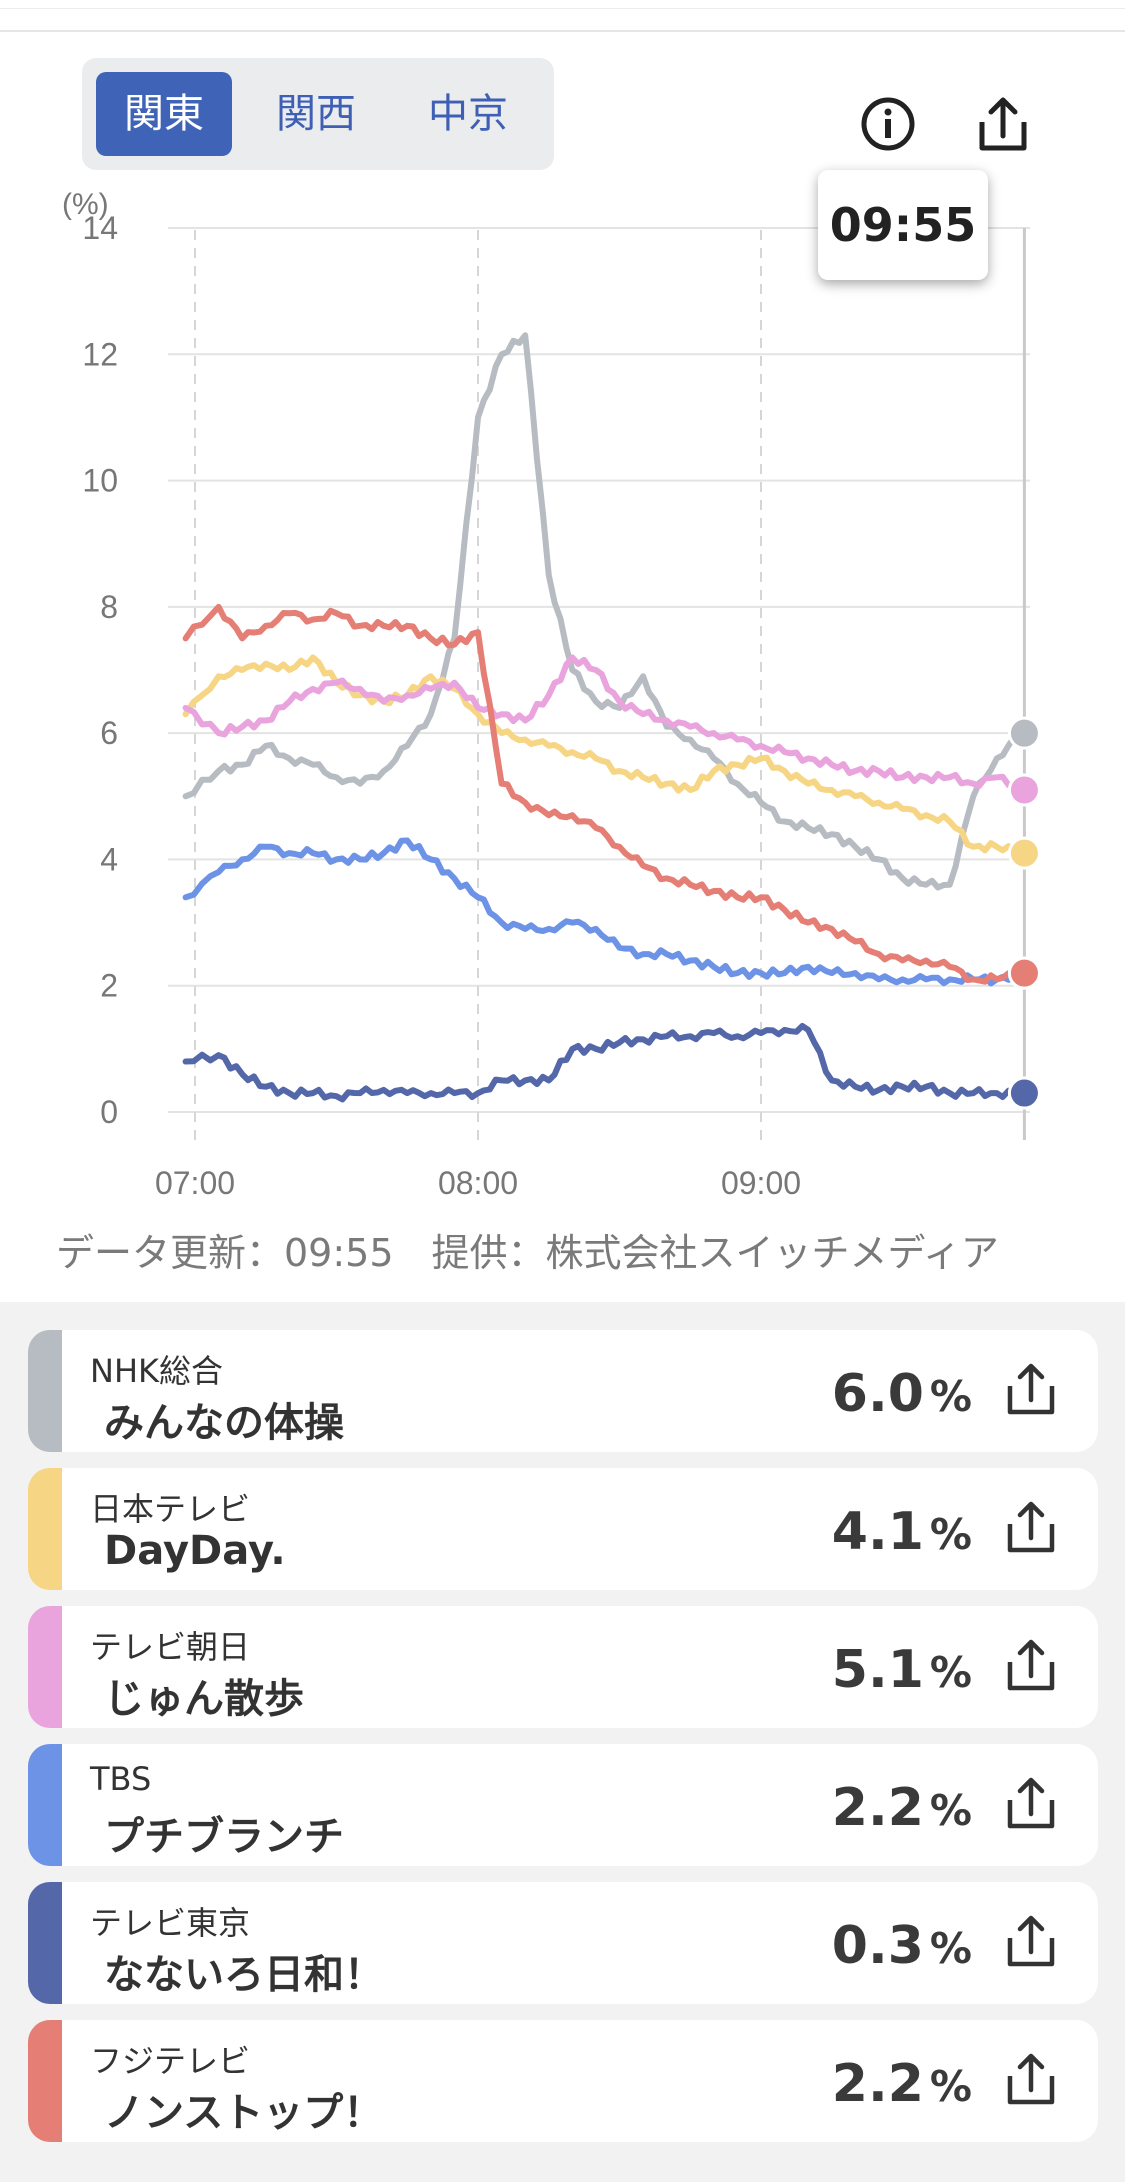  Describe the element at coordinates (761, 1183) in the screenshot. I see `x-tick-label: 09:00` at that location.